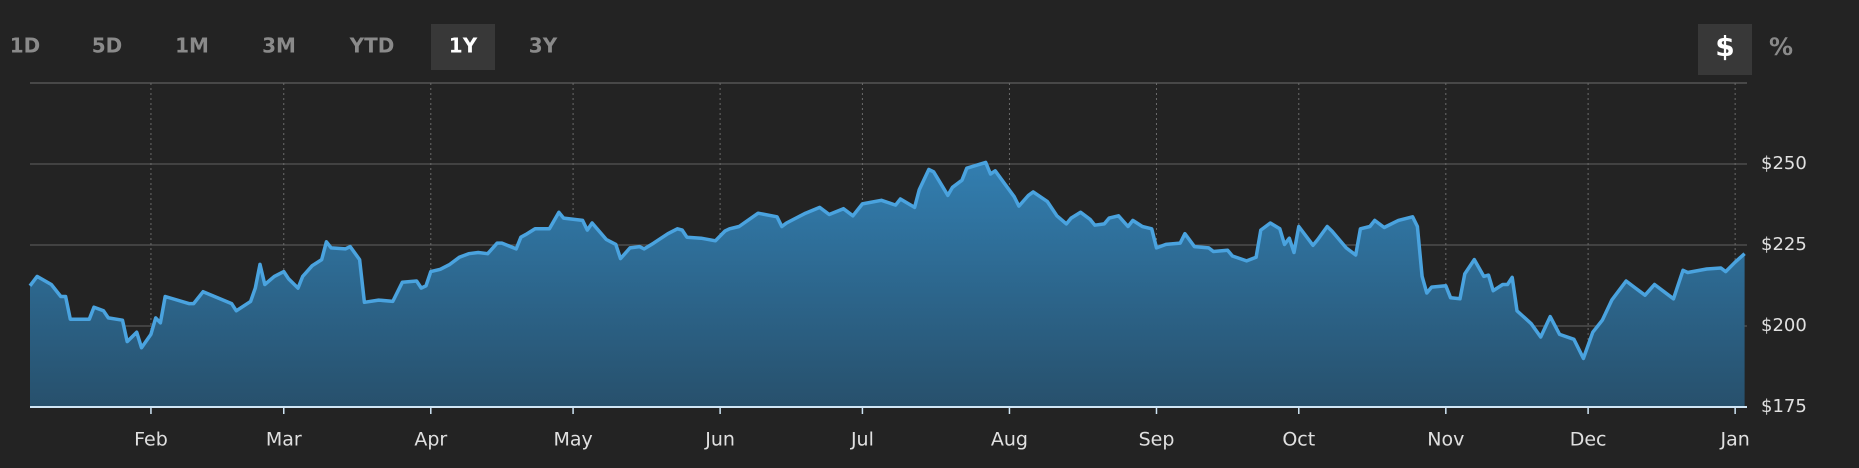 The image size is (1859, 468). Describe the element at coordinates (192, 46) in the screenshot. I see `range-button: 1M` at that location.